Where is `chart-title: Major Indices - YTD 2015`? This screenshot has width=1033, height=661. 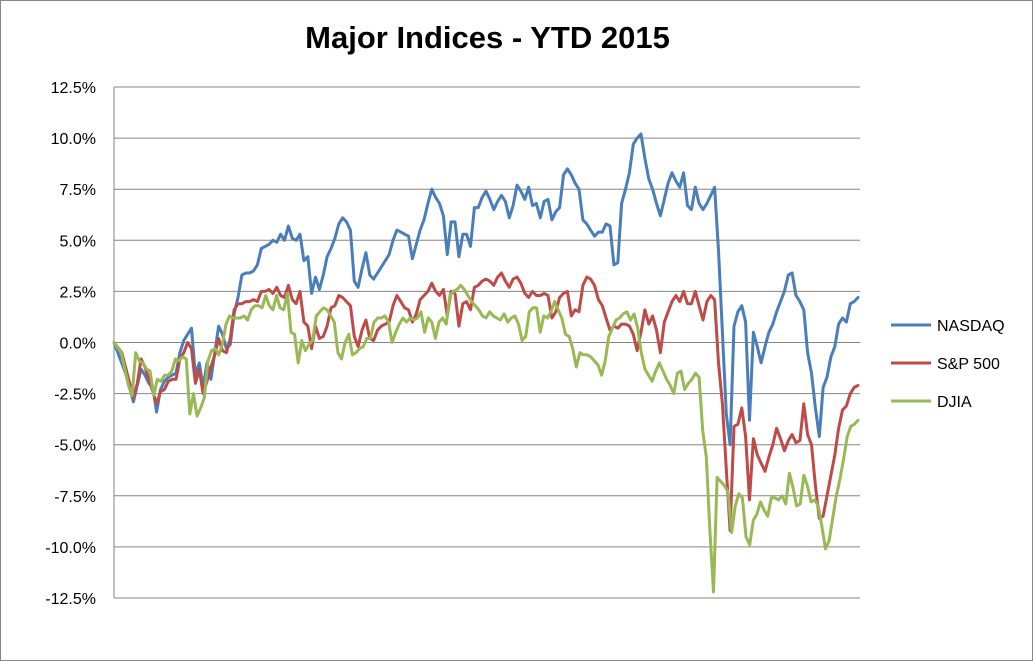
chart-title: Major Indices - YTD 2015 is located at coordinates (487, 37).